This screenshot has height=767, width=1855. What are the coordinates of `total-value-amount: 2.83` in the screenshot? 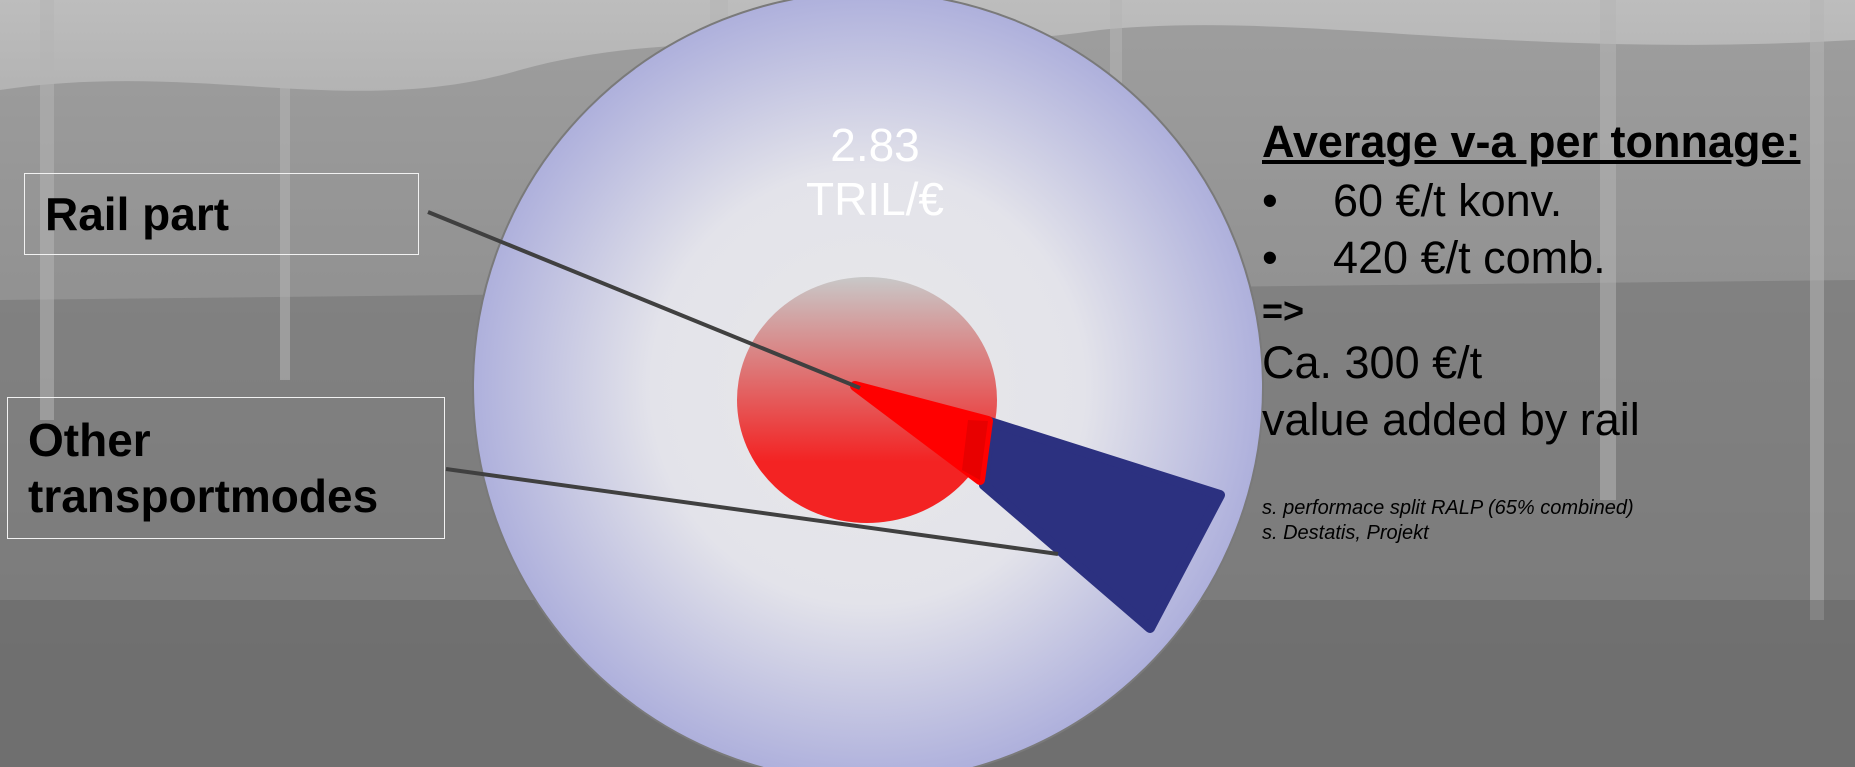 It's located at (875, 145).